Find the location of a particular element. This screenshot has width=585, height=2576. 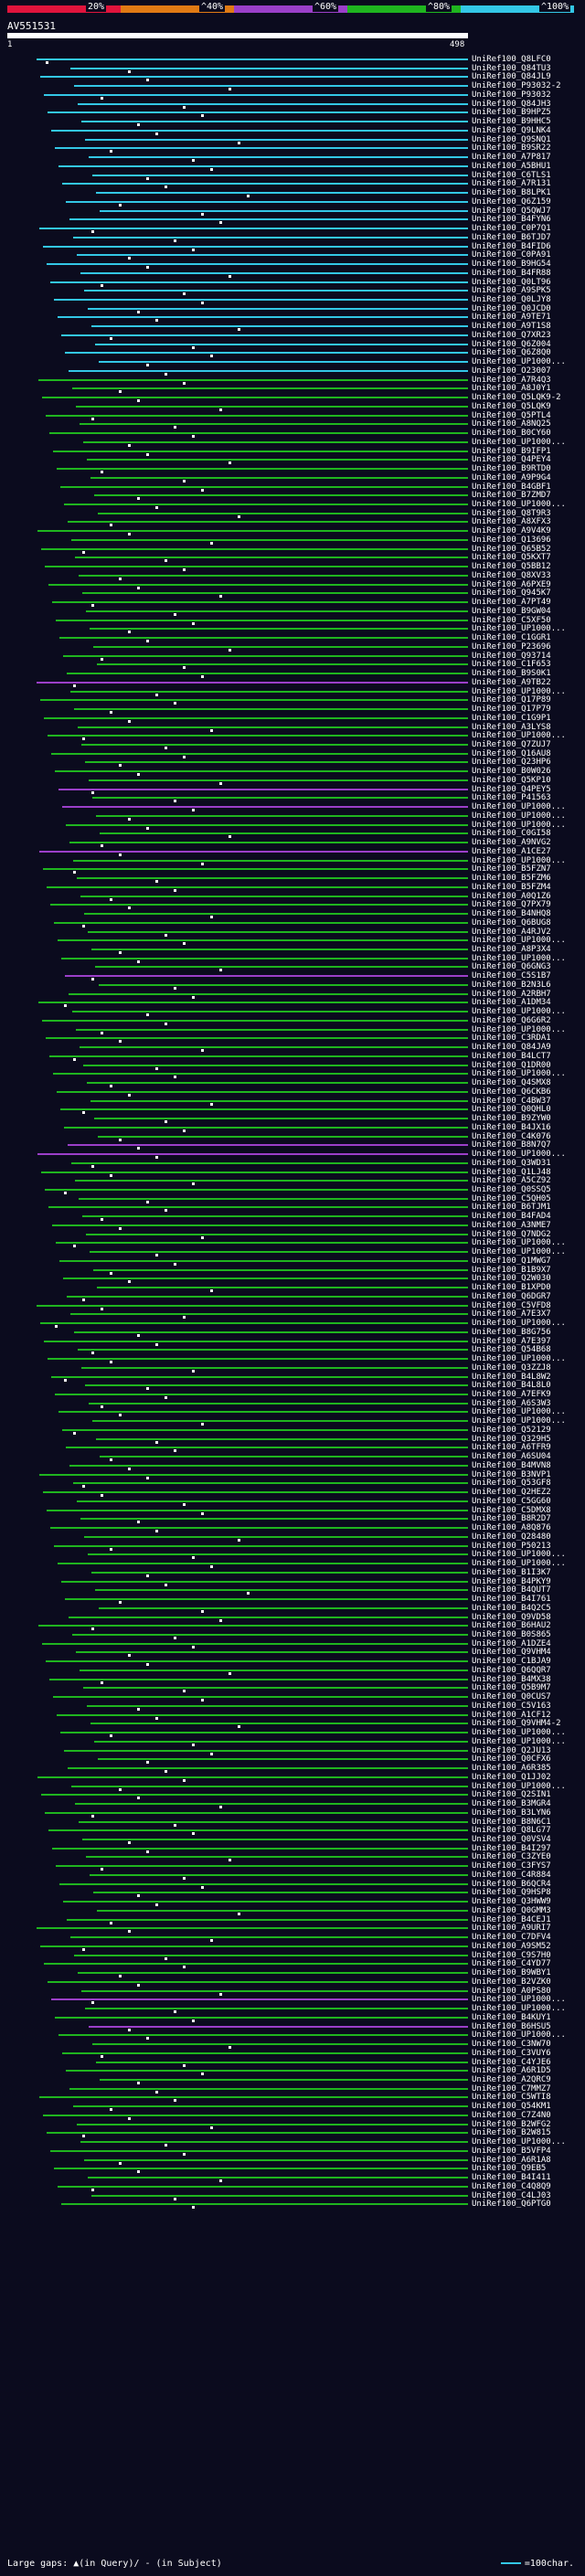

hit-label: UniRef100_Q6Z004 is located at coordinates (512, 344).